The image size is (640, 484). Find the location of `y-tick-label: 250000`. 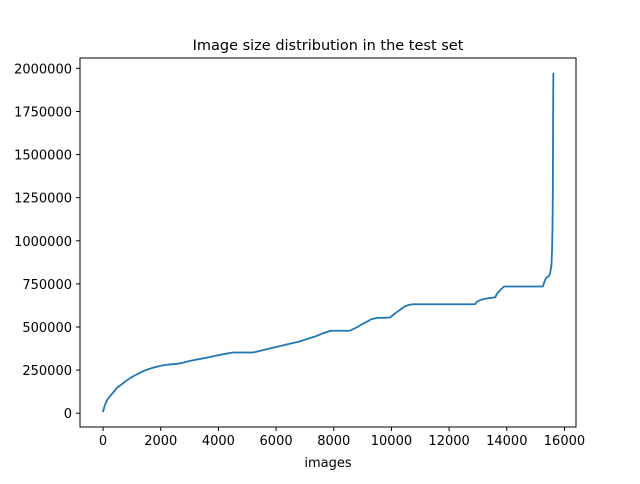

y-tick-label: 250000 is located at coordinates (47, 371).